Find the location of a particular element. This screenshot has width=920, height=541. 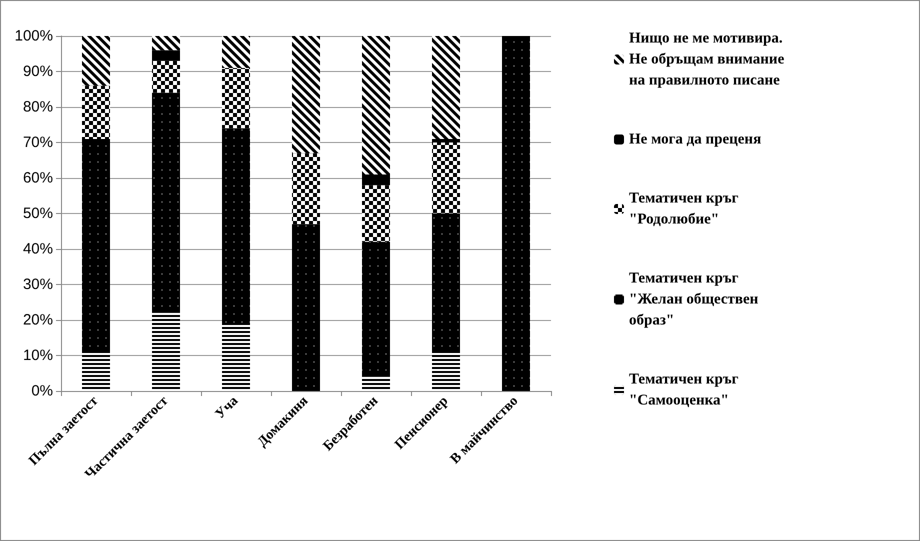

y-tick-label: 60% is located at coordinates (37, 178).